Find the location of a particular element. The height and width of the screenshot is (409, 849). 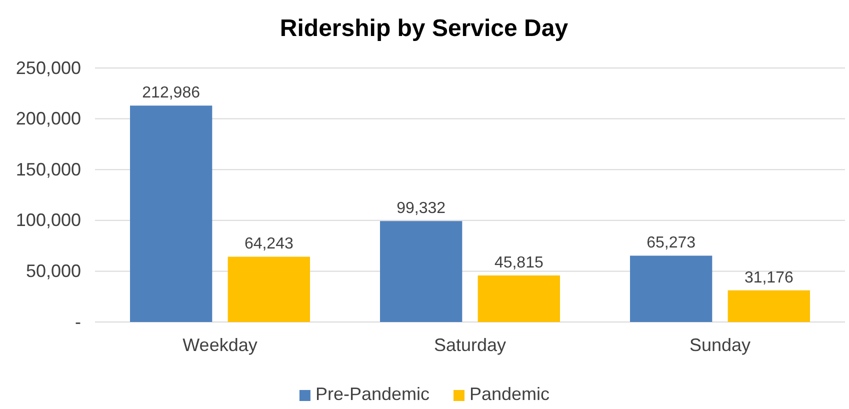

y-tick-label: 50,000 is located at coordinates (53, 270).